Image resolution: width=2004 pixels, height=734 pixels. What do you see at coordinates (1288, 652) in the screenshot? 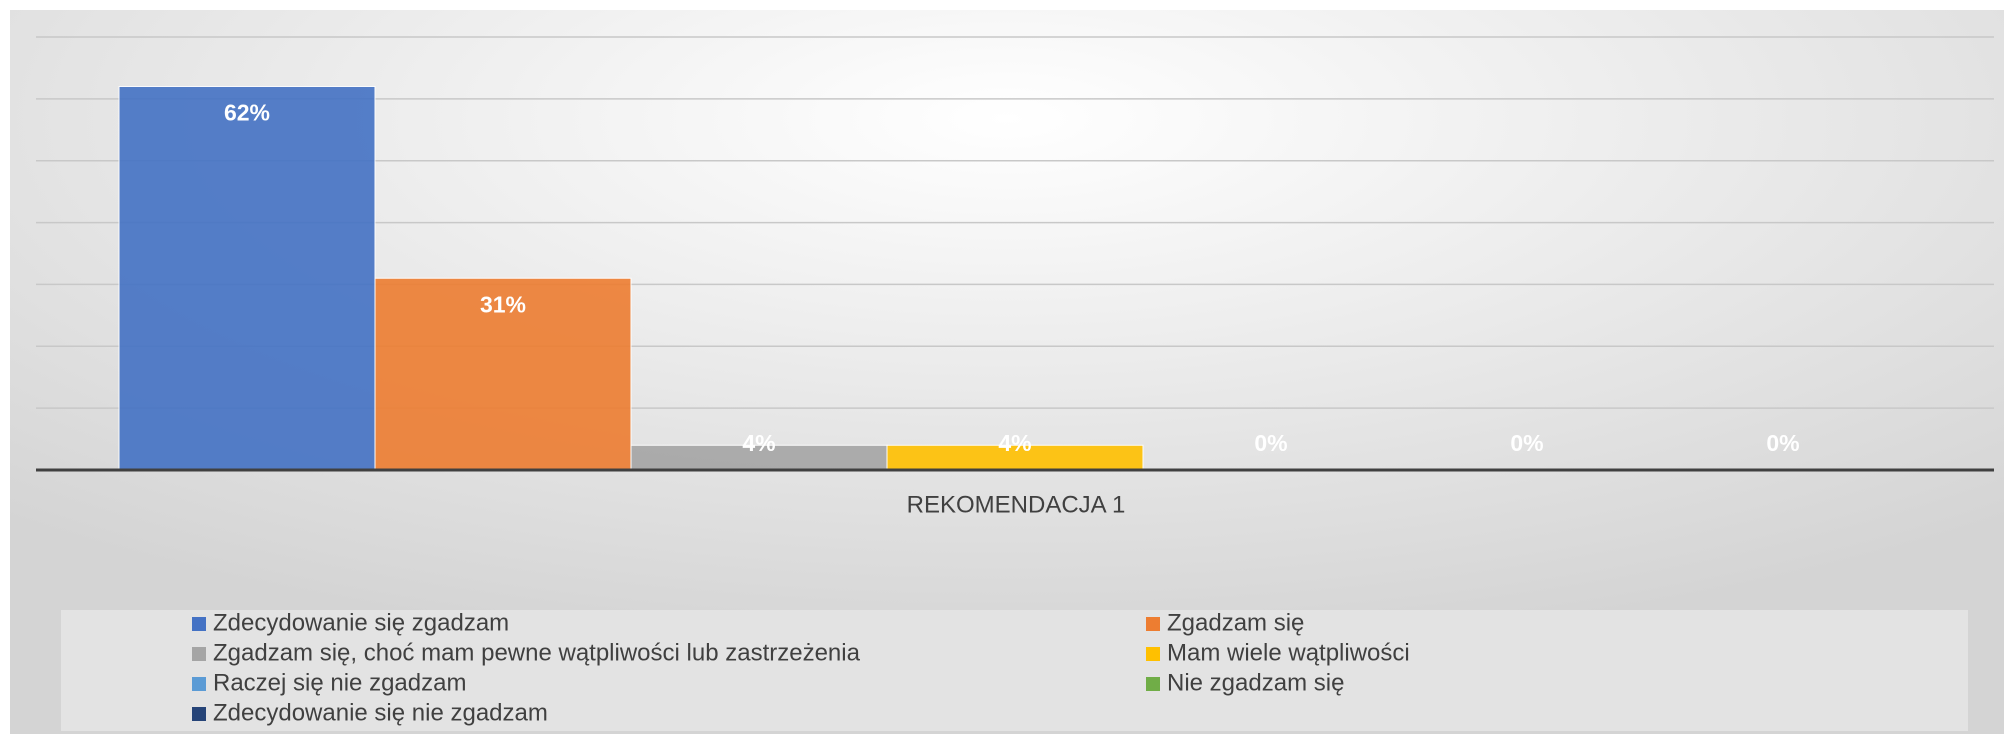
I see `legend-label: Mam wiele wątpliwości` at bounding box center [1288, 652].